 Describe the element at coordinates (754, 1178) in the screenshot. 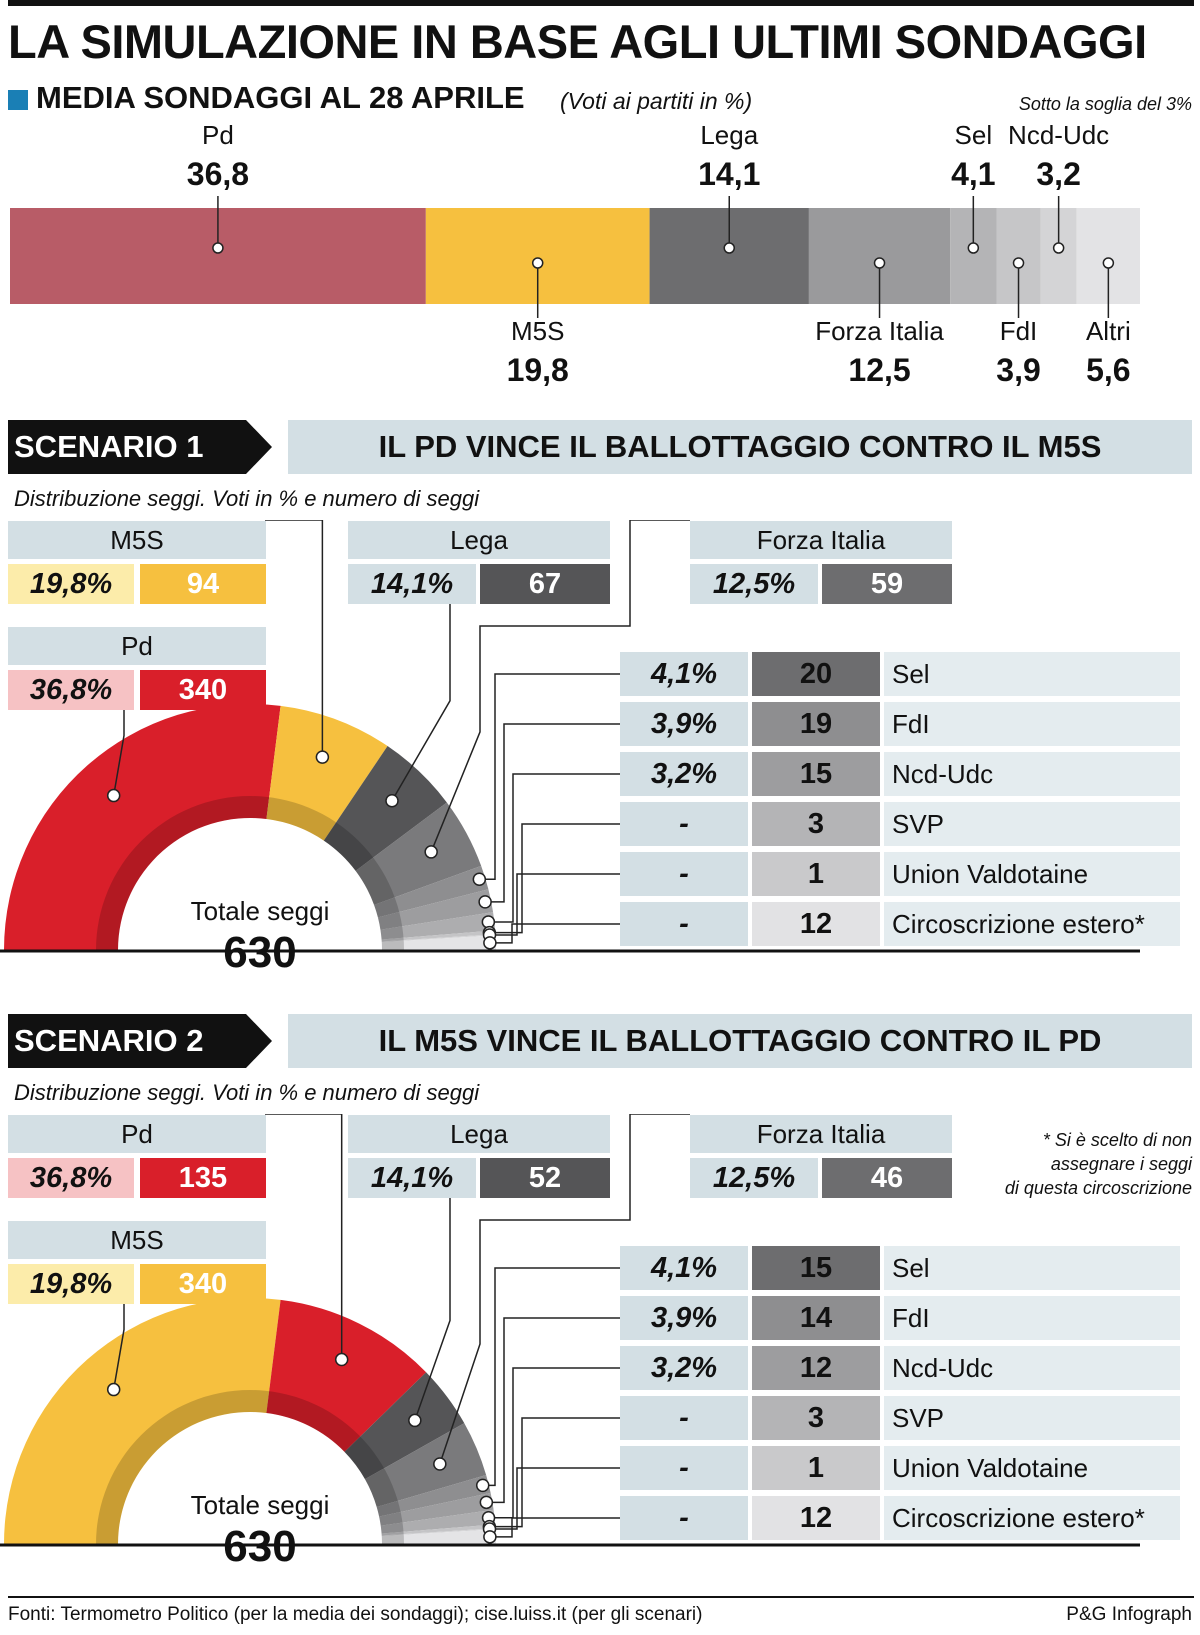

I see `s2-fi-pct: 12,5%` at that location.